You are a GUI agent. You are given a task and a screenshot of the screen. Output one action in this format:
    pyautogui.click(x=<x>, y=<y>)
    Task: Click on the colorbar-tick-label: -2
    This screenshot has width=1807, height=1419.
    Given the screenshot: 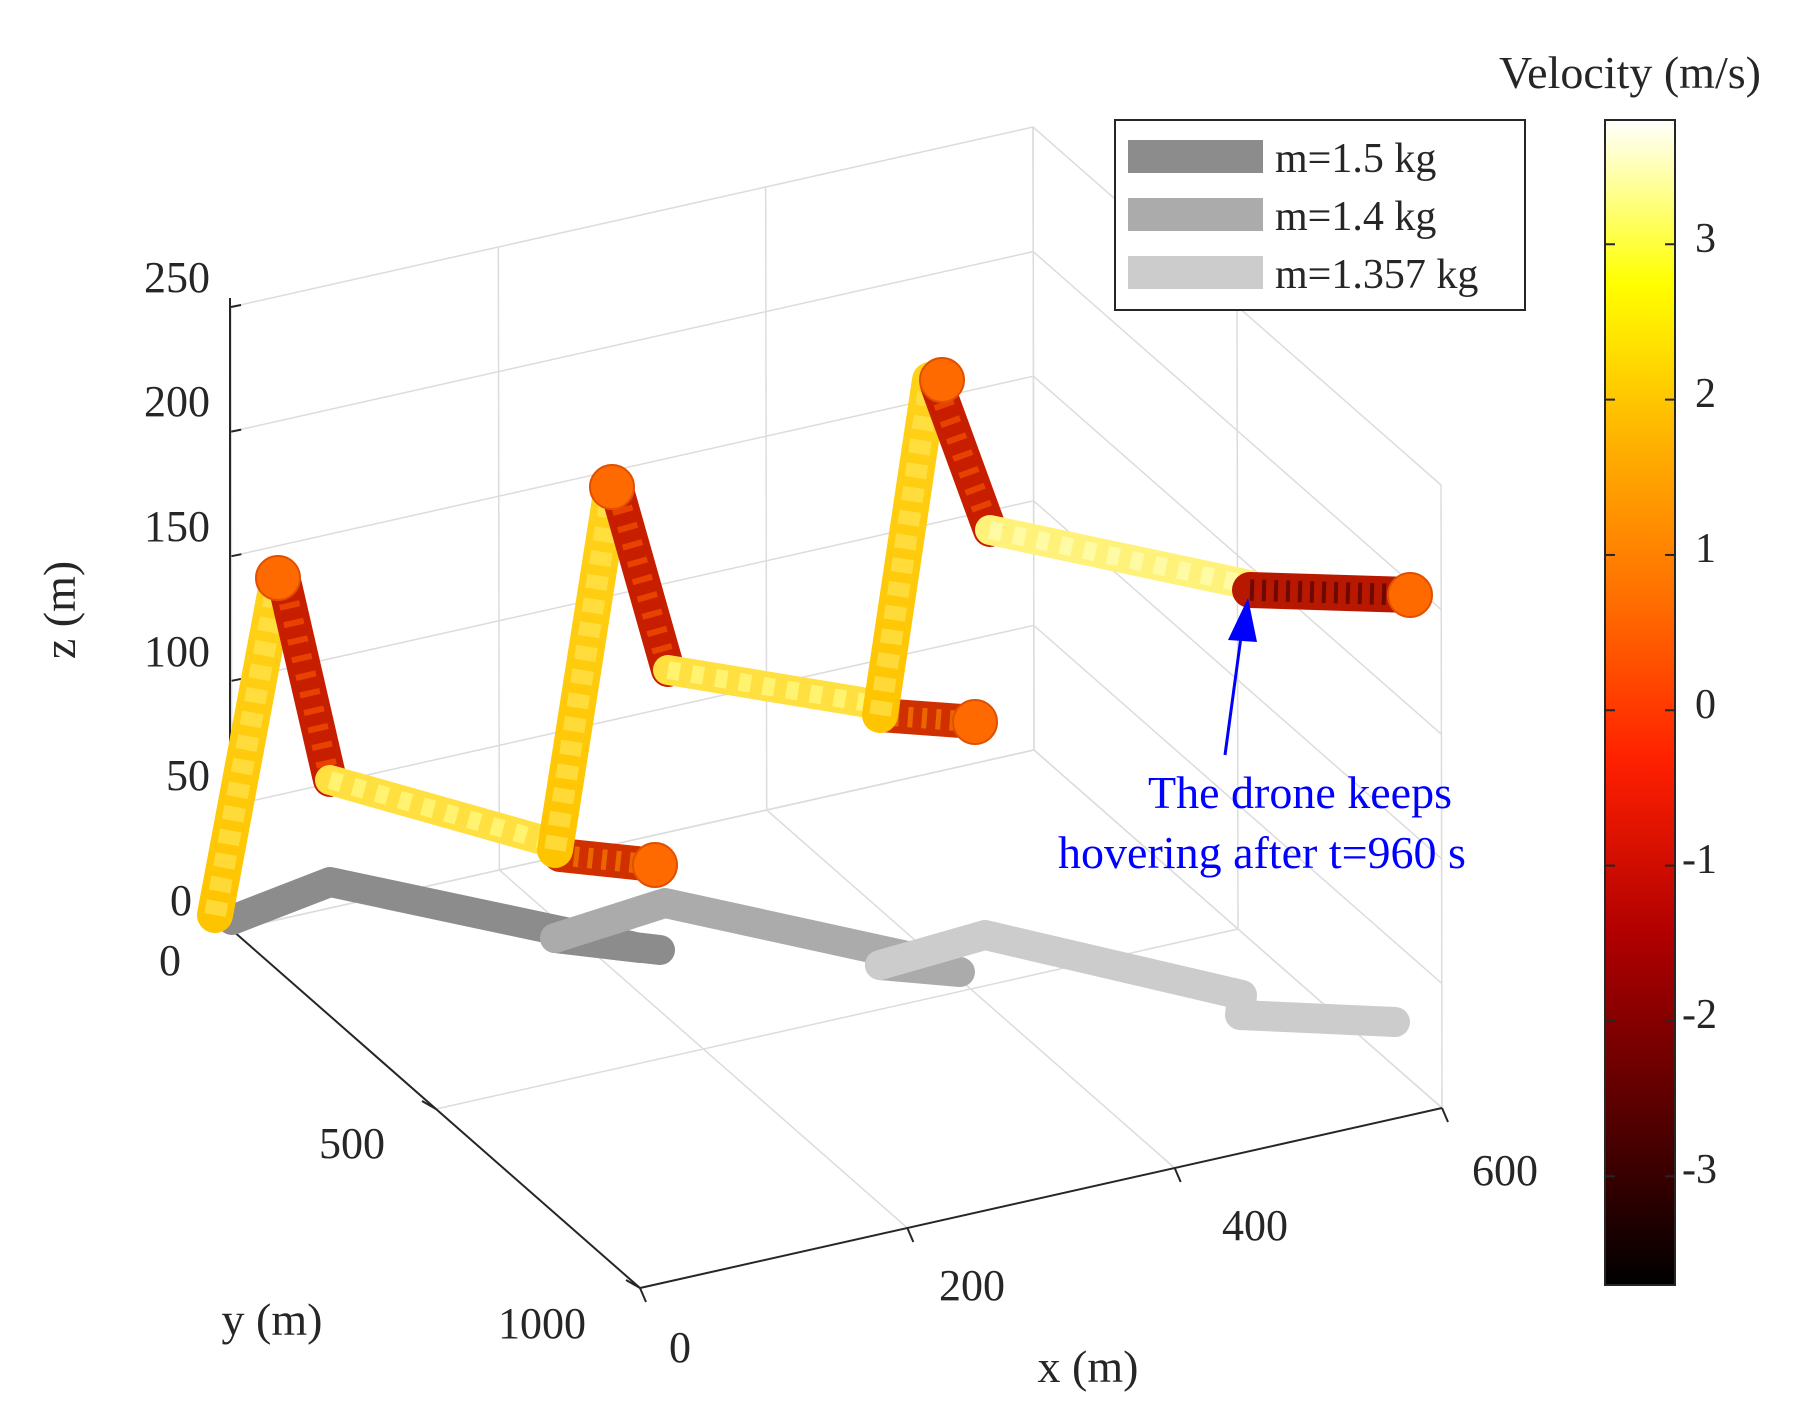 What is the action you would take?
    pyautogui.click(x=1699, y=1015)
    